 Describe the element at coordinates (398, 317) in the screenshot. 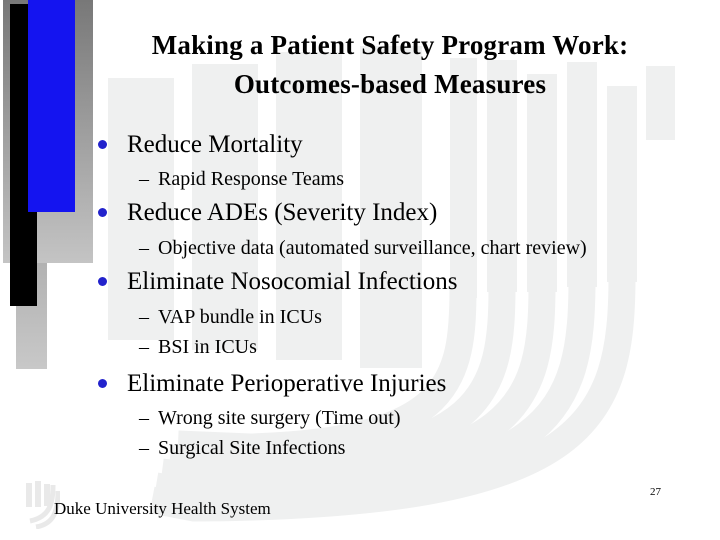

I see `sub-bullet-item: – VAP bundle in ICUs` at that location.